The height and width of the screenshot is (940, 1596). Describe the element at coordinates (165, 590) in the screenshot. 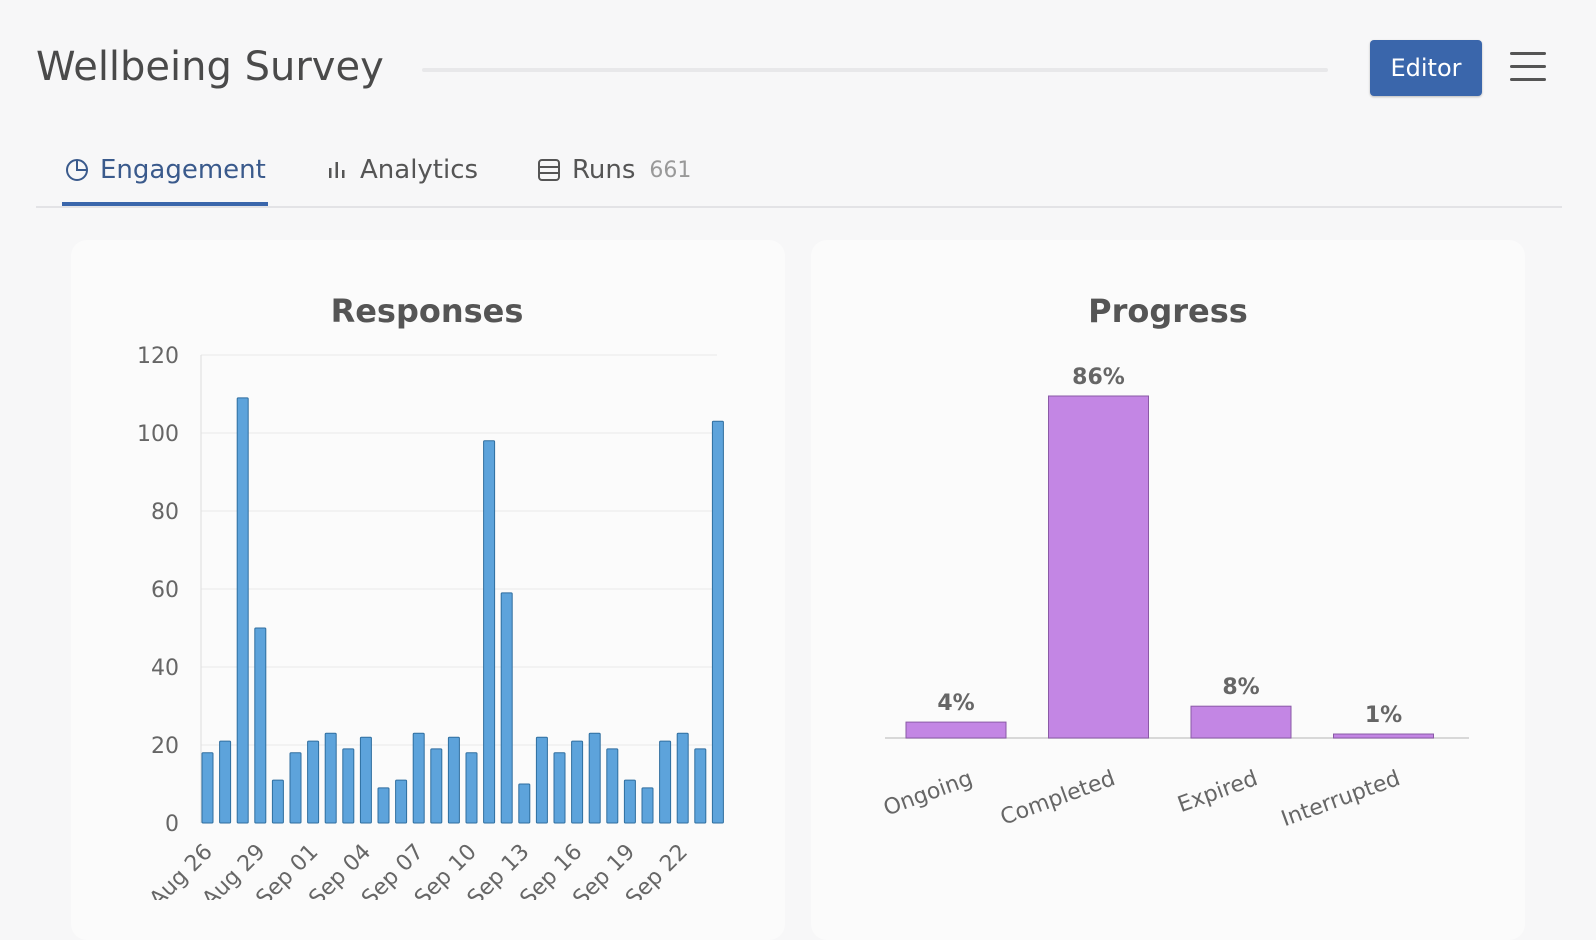

I see `y-tick-label: 60` at that location.